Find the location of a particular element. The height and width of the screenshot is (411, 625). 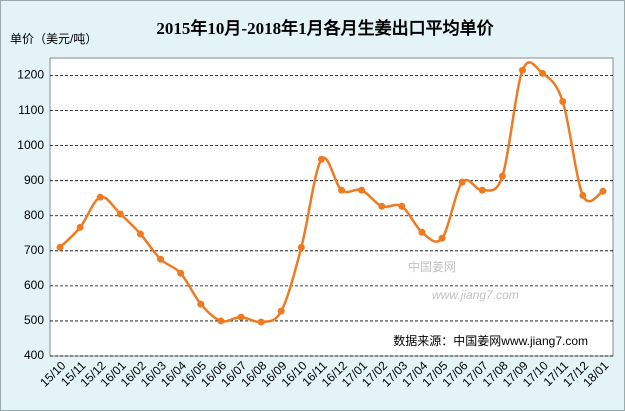

y-tick-label: 800 is located at coordinates (34, 215).